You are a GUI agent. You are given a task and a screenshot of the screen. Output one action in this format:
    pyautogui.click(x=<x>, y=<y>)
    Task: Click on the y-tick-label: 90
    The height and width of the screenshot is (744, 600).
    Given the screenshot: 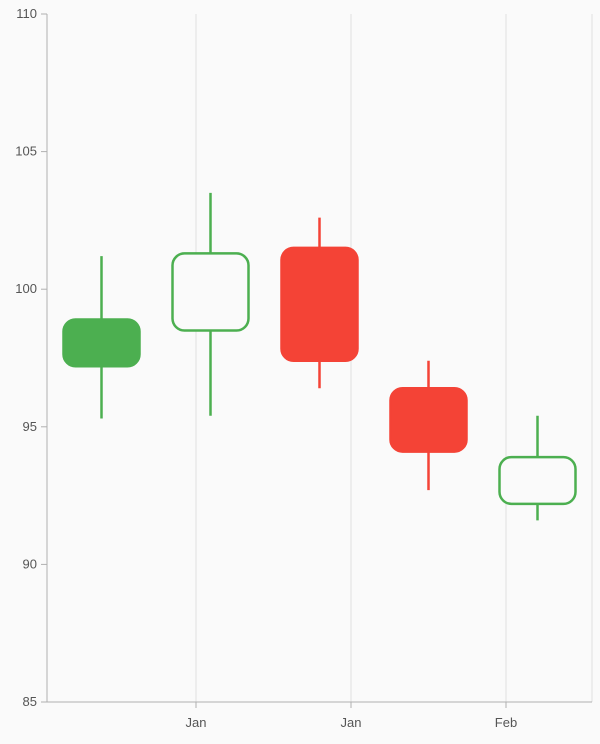 What is the action you would take?
    pyautogui.click(x=30, y=563)
    